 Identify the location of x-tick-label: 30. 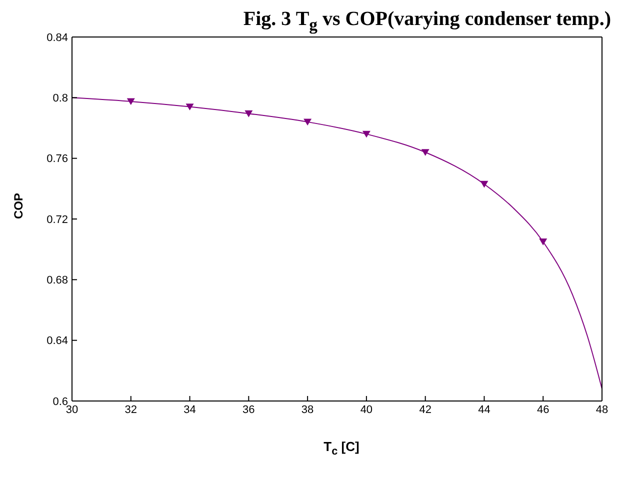
(72, 410).